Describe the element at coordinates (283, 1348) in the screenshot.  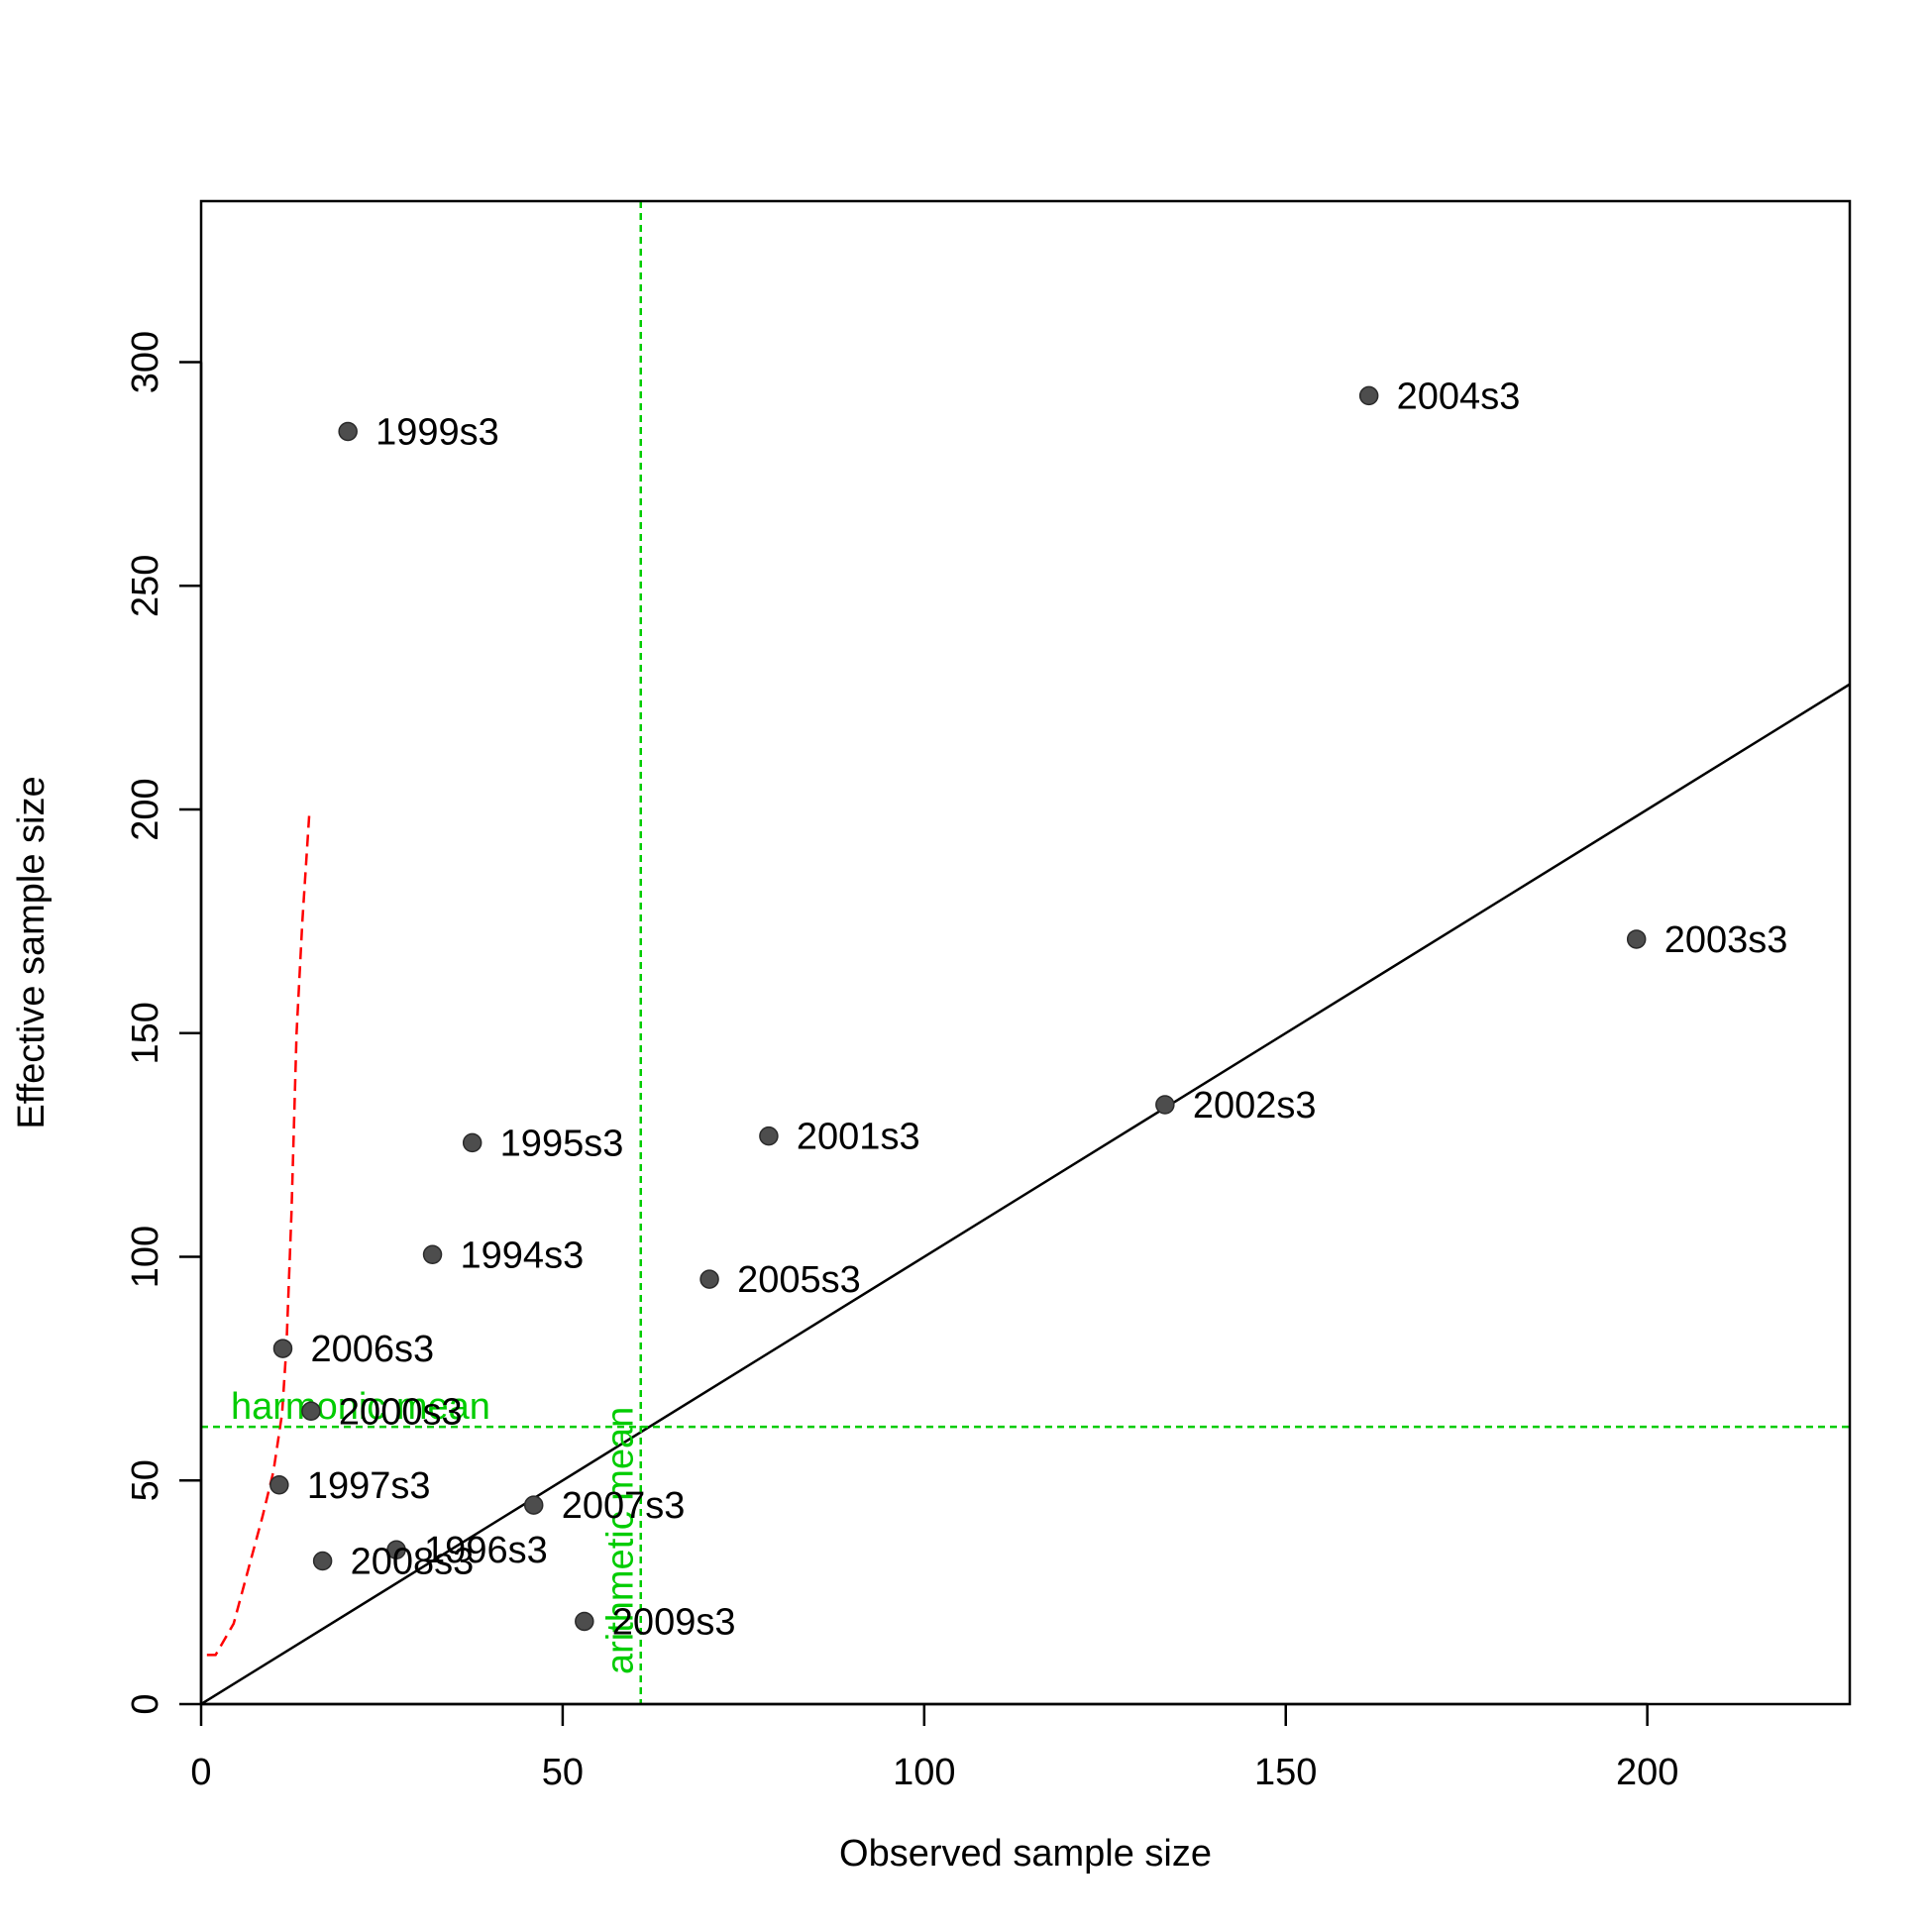
I see `data-point-2006s3` at that location.